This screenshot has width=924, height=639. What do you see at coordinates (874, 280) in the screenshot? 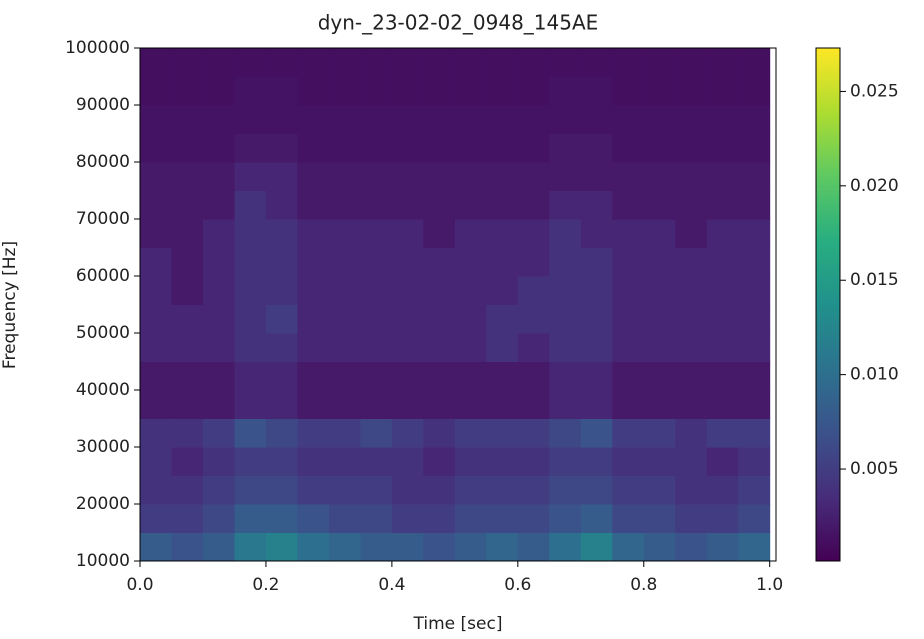
I see `colorbar-tick-label: 0.015` at bounding box center [874, 280].